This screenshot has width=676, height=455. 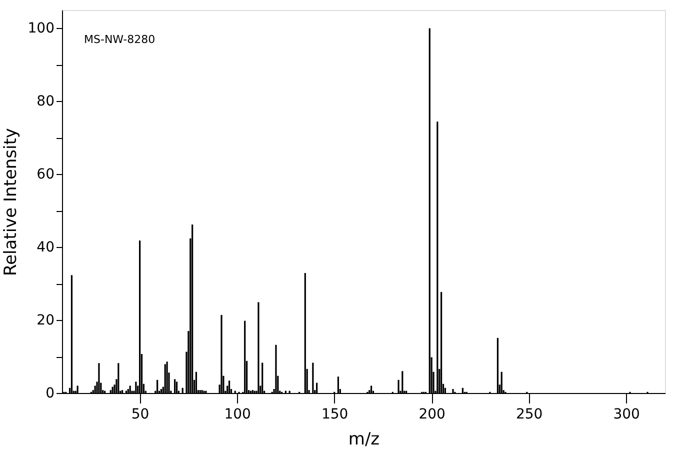 What do you see at coordinates (120, 39) in the screenshot?
I see `annotation: MS-NW-8280` at bounding box center [120, 39].